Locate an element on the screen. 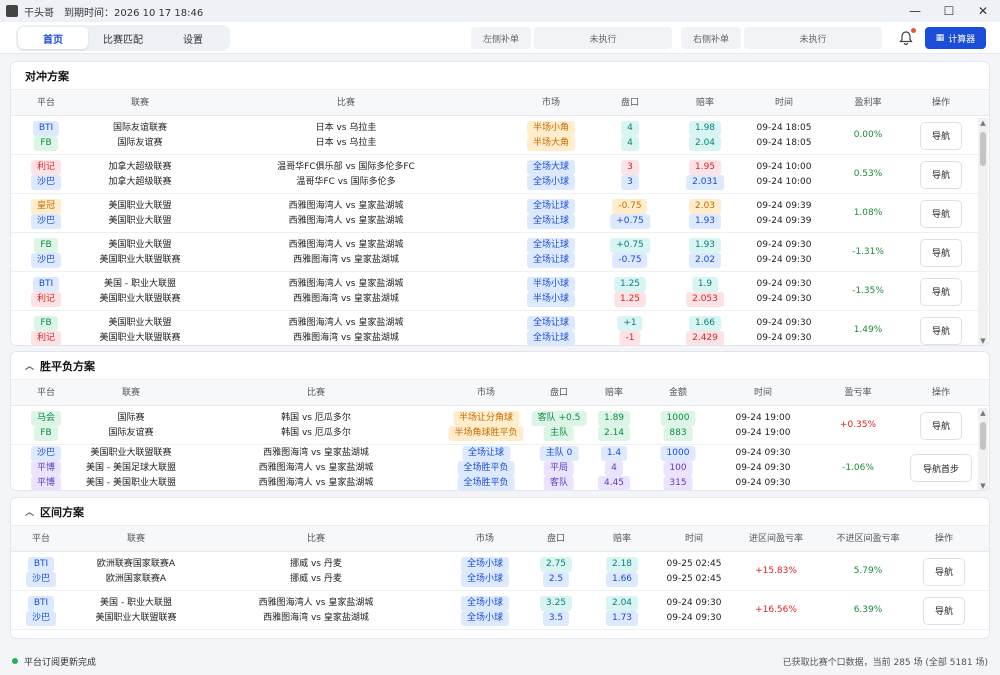 The height and width of the screenshot is (675, 1000). tab-settings: 设置 is located at coordinates (193, 40).